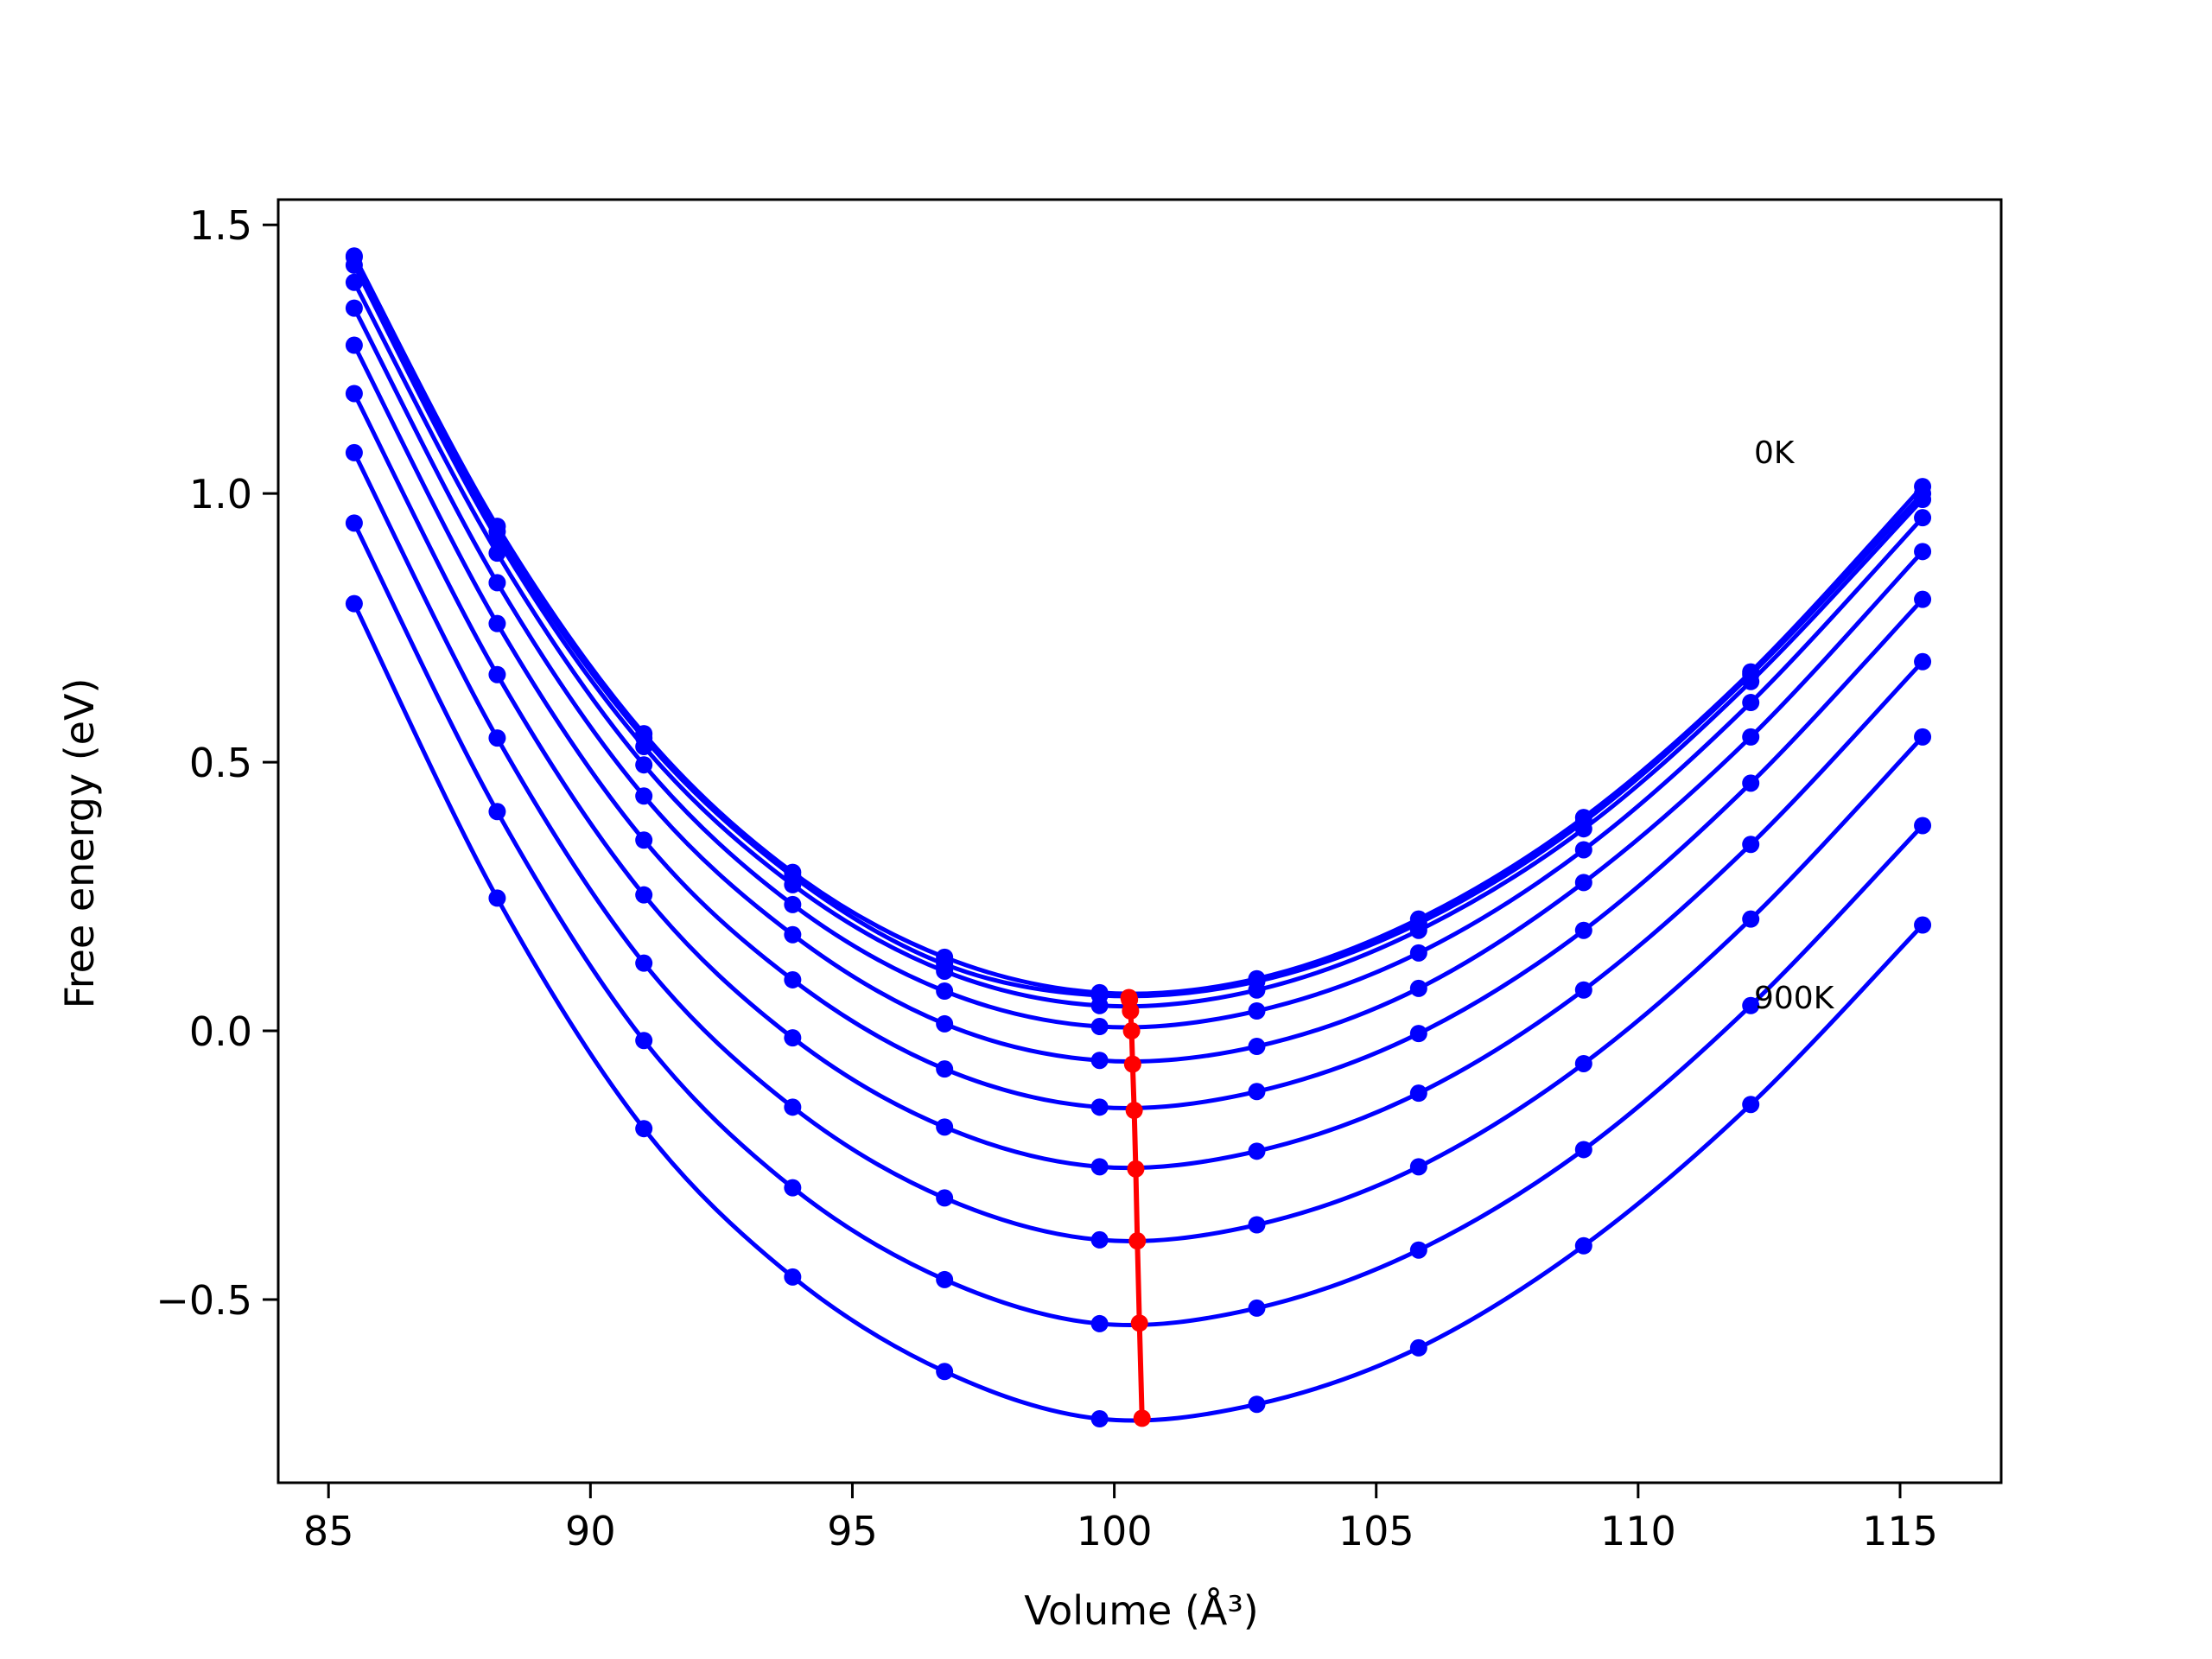 This screenshot has height=1659, width=2212. Describe the element at coordinates (79, 843) in the screenshot. I see `y-axis-label: Free energy (eV)` at that location.